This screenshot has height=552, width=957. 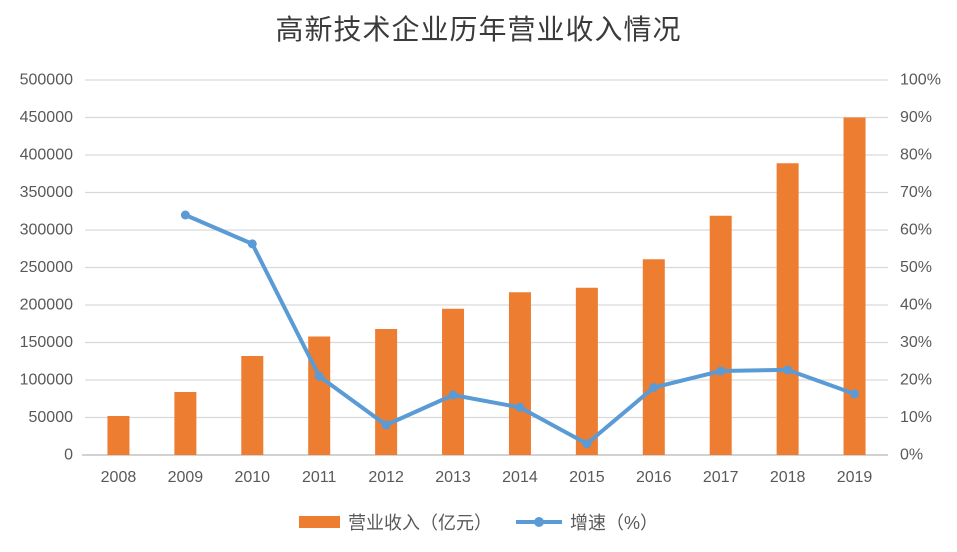 What do you see at coordinates (916, 155) in the screenshot?
I see `svg-text: 80%` at bounding box center [916, 155].